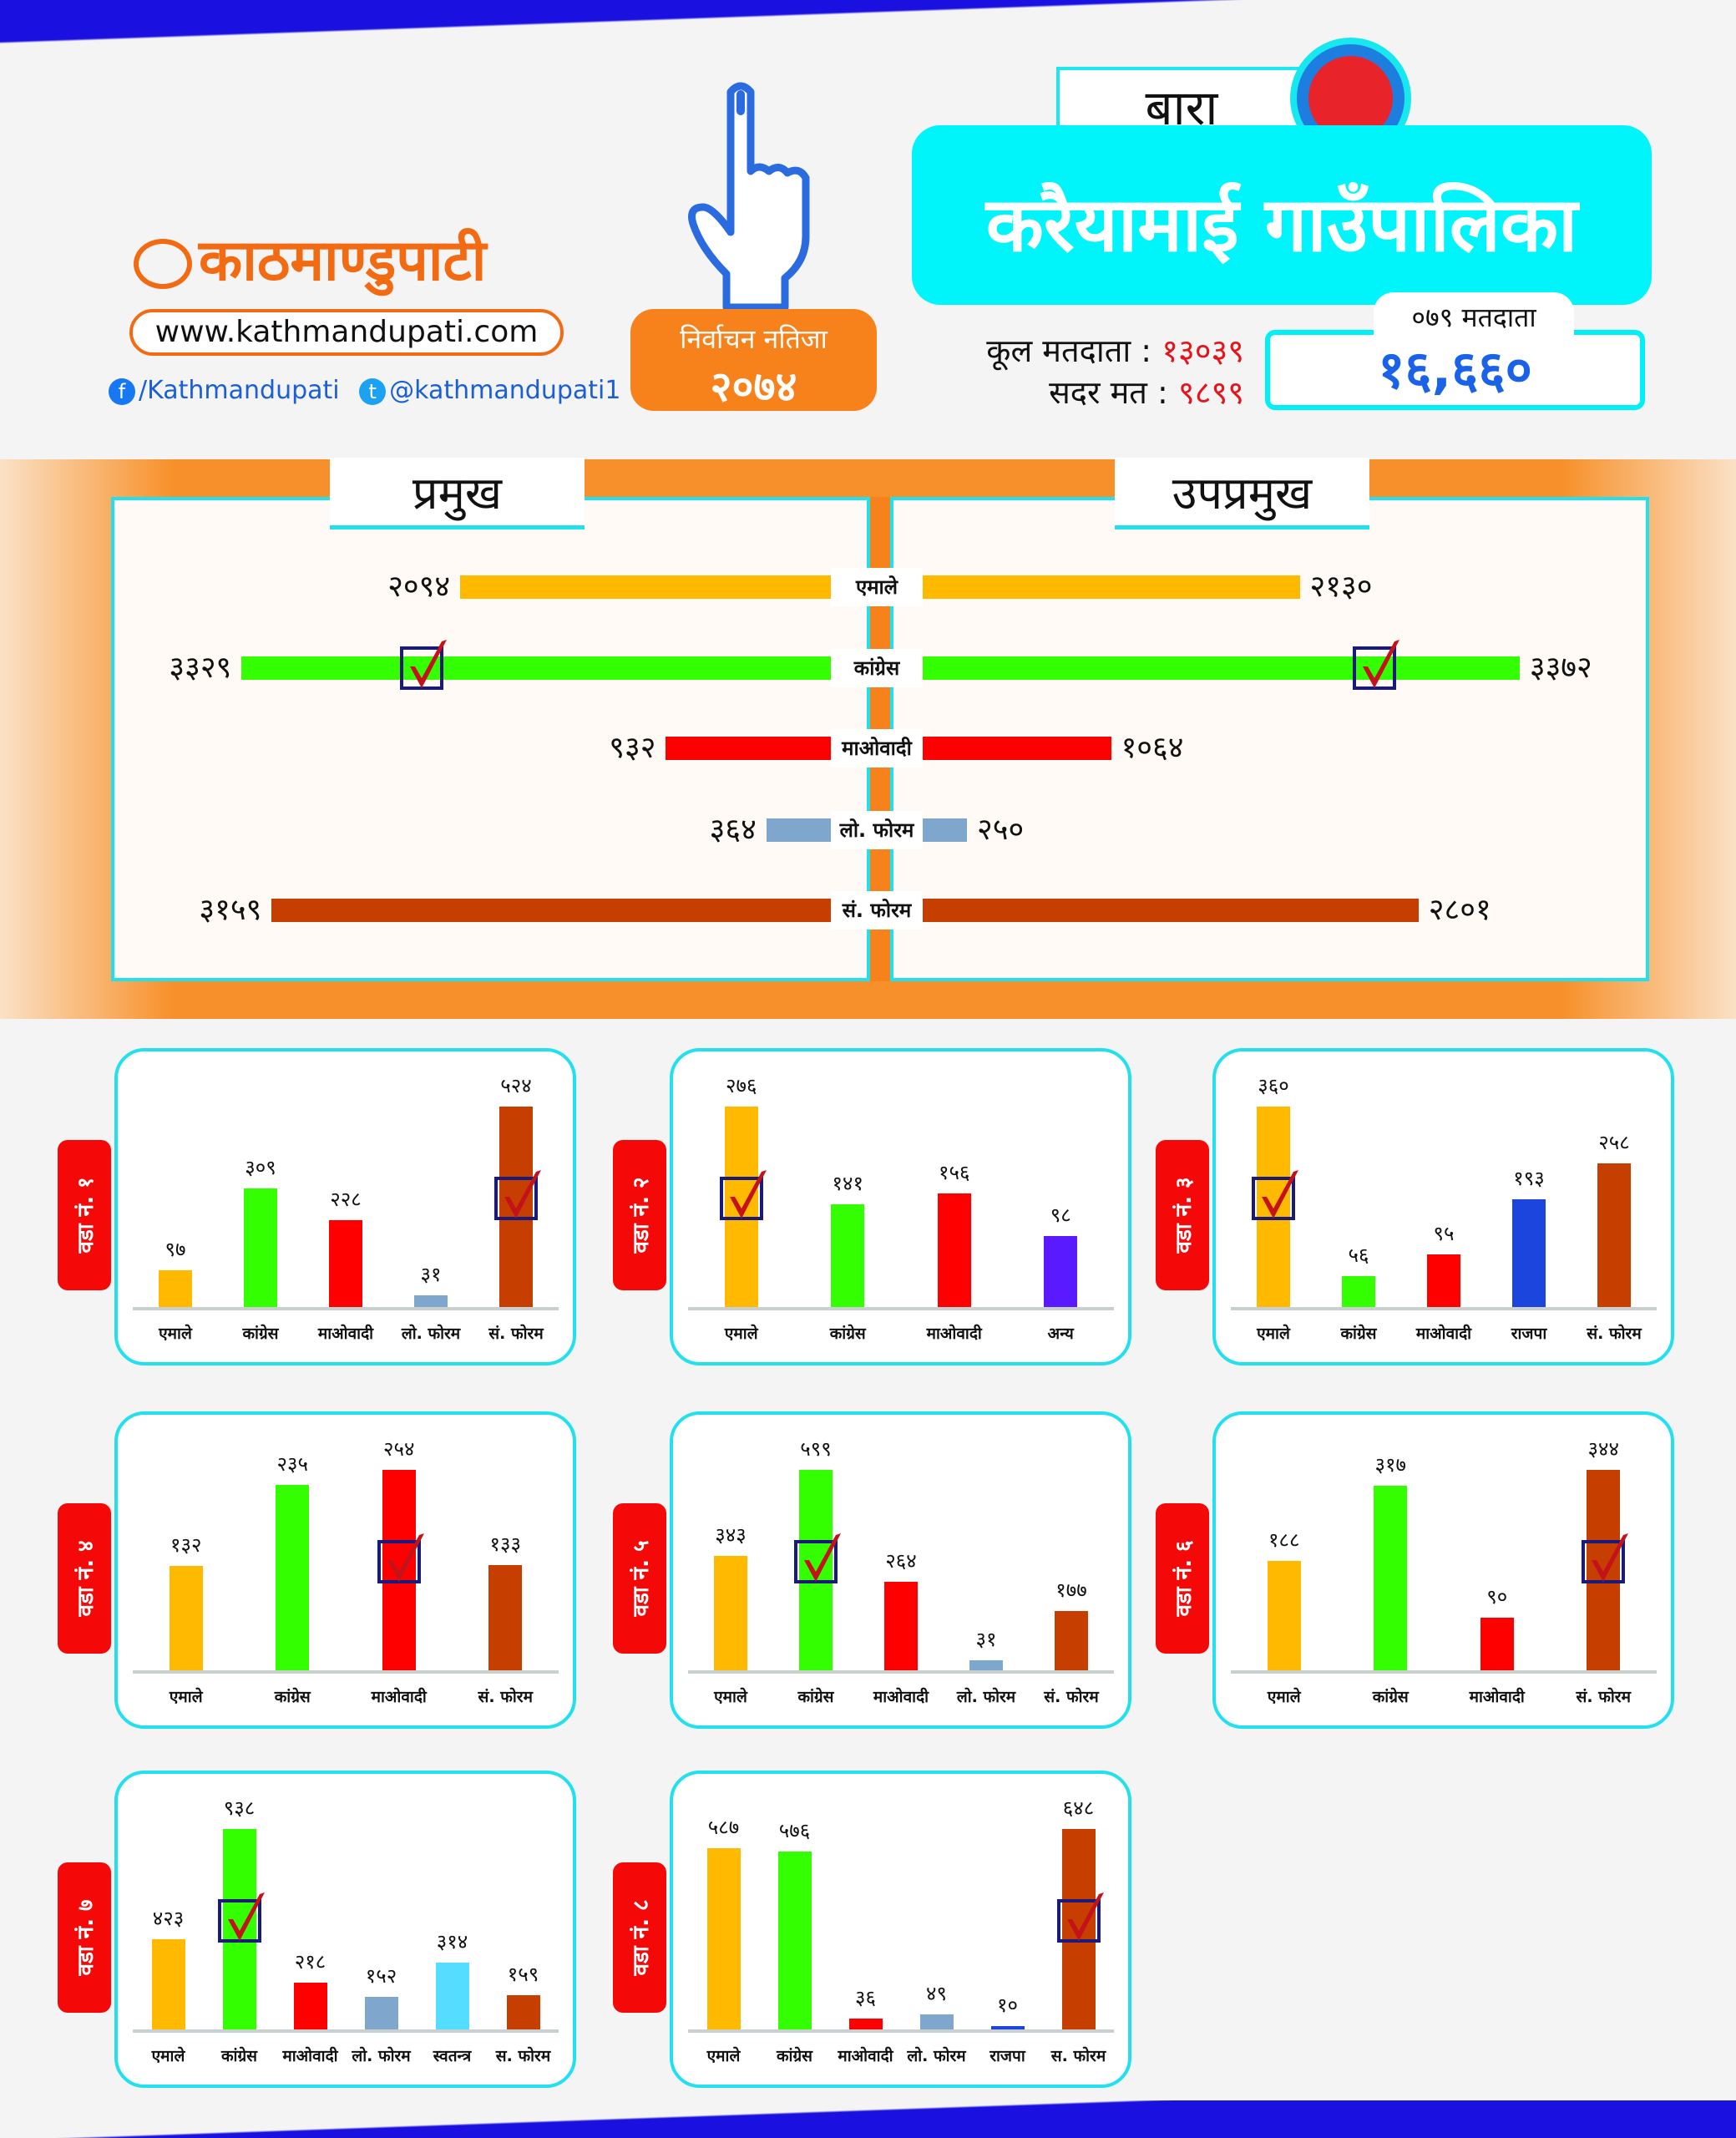 This screenshot has width=1736, height=2138. What do you see at coordinates (639, 1215) in the screenshot?
I see `ward-tag: वडा नं. २` at bounding box center [639, 1215].